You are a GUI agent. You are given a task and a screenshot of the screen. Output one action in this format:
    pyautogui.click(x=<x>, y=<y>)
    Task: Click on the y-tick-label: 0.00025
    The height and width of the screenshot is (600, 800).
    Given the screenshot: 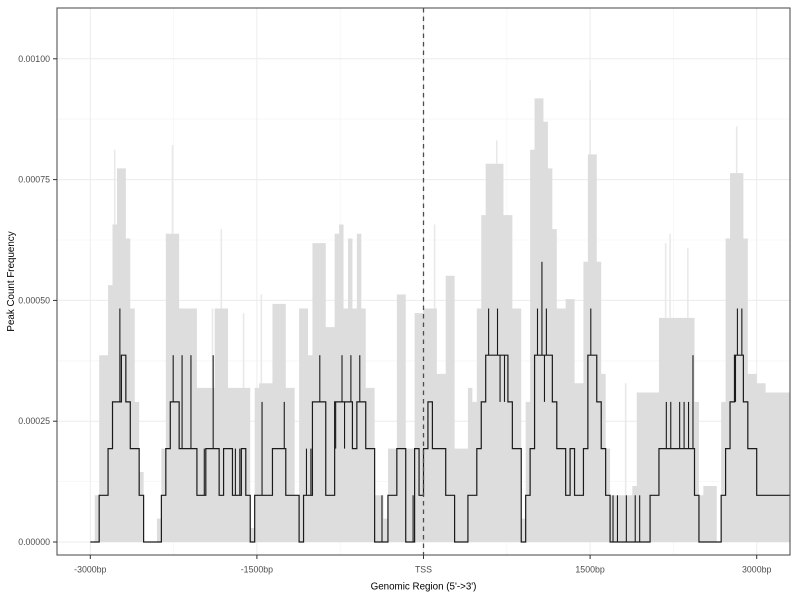 What is the action you would take?
    pyautogui.click(x=34, y=421)
    